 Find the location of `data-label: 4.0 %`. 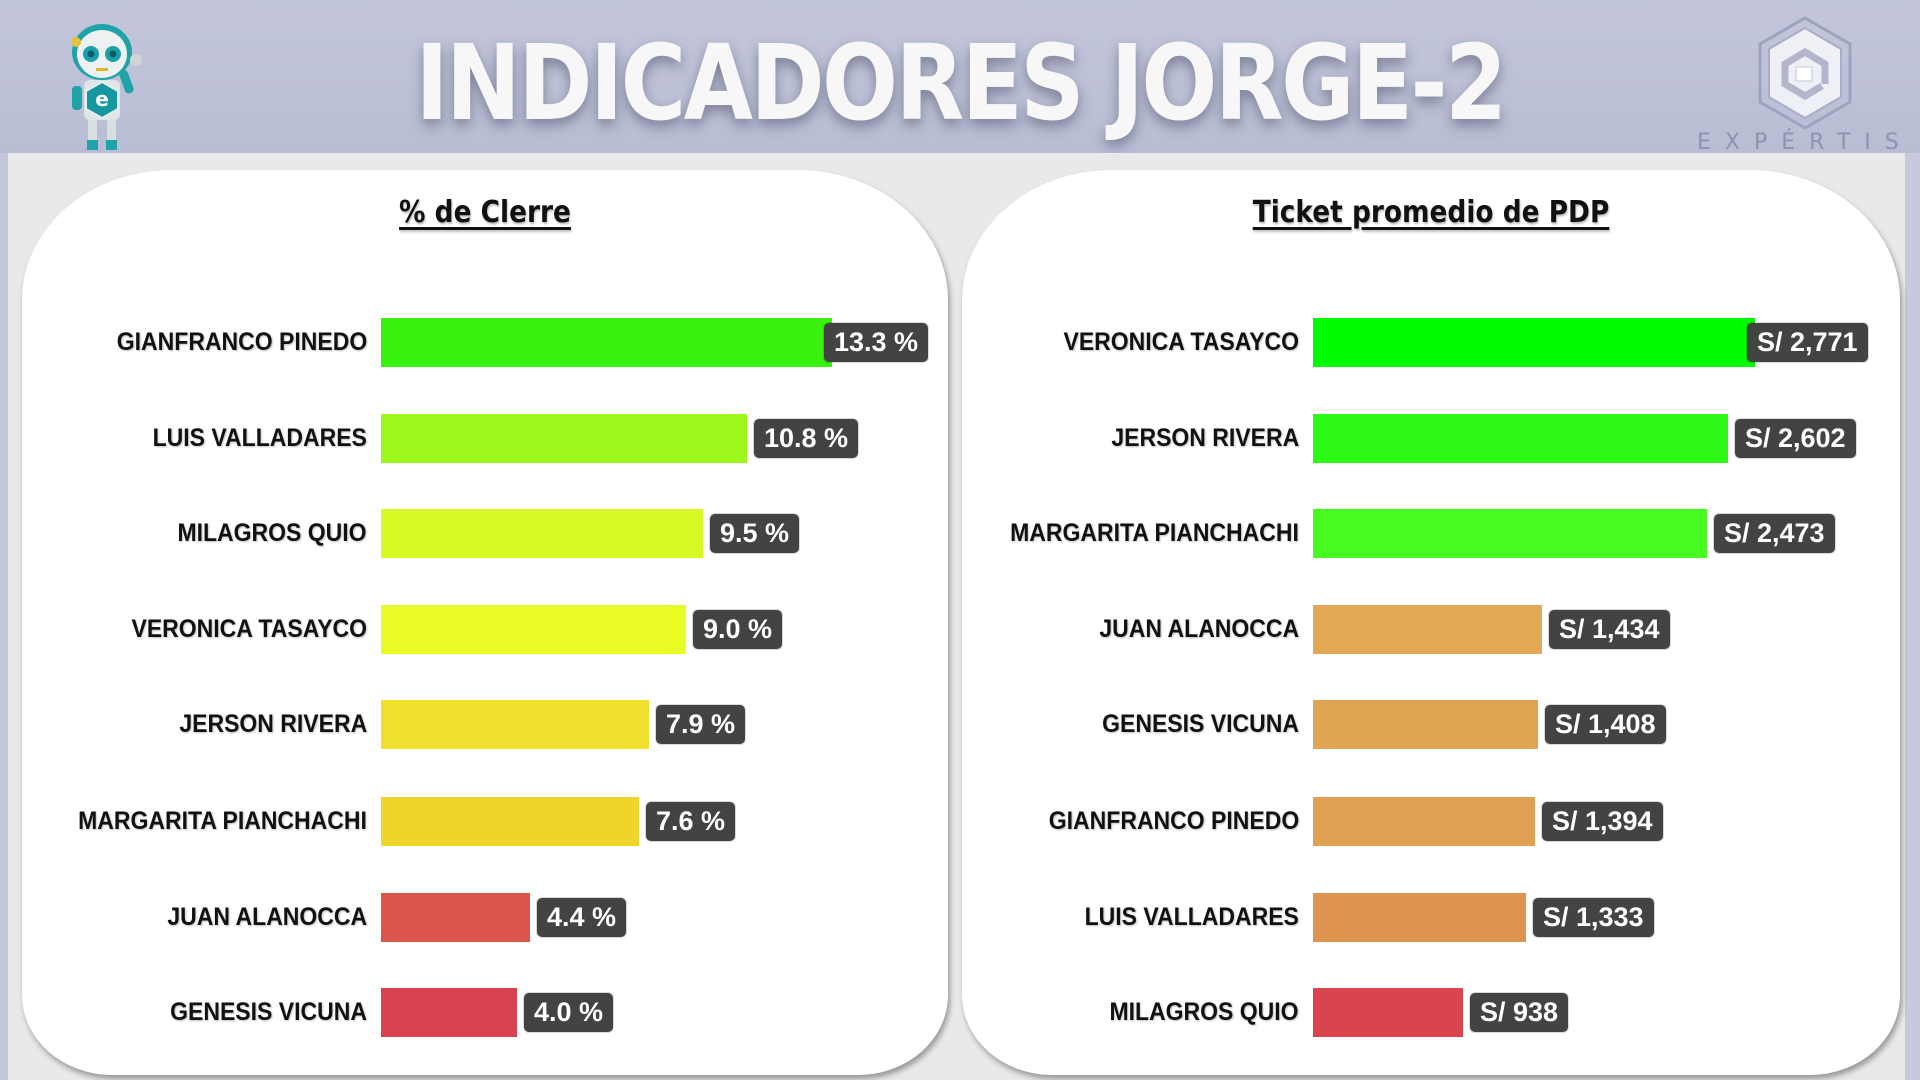

data-label: 4.0 % is located at coordinates (569, 1012).